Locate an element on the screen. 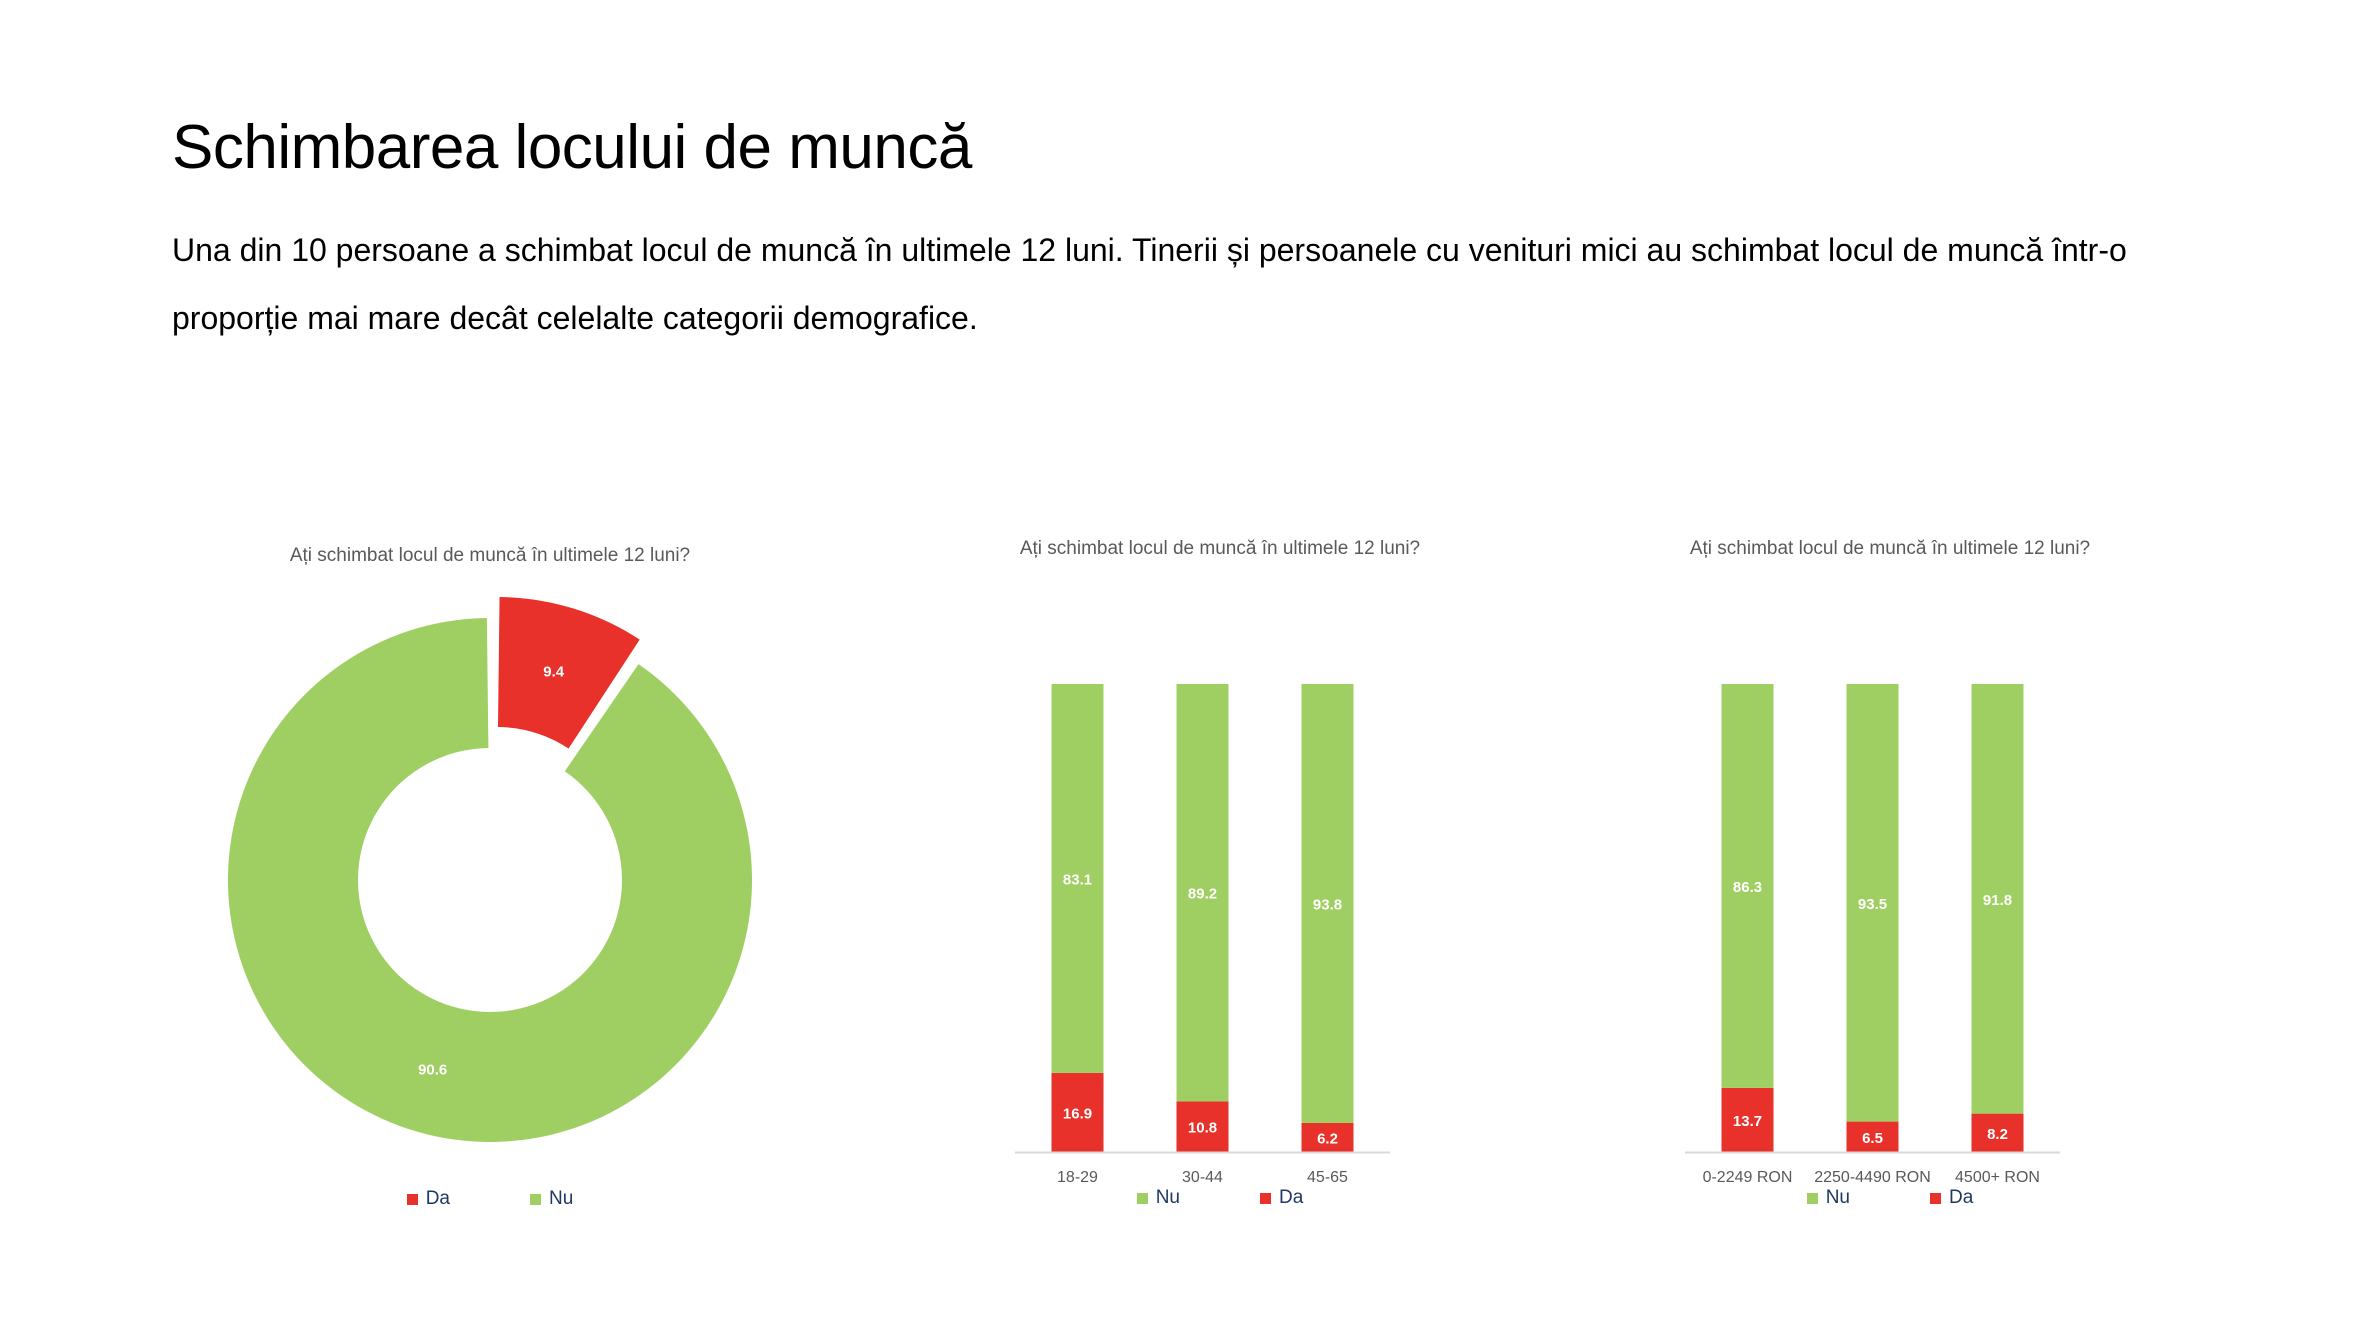  bar-segment-da-4500-ron is located at coordinates (1997, 1132).